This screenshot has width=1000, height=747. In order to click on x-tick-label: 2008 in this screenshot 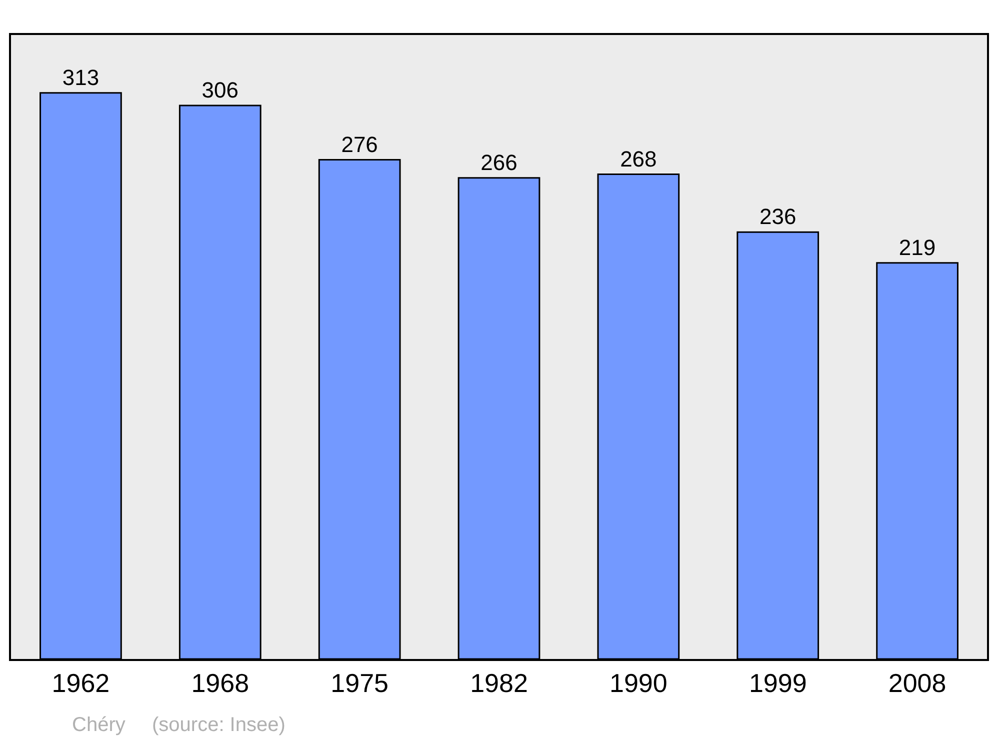, I will do `click(917, 683)`.